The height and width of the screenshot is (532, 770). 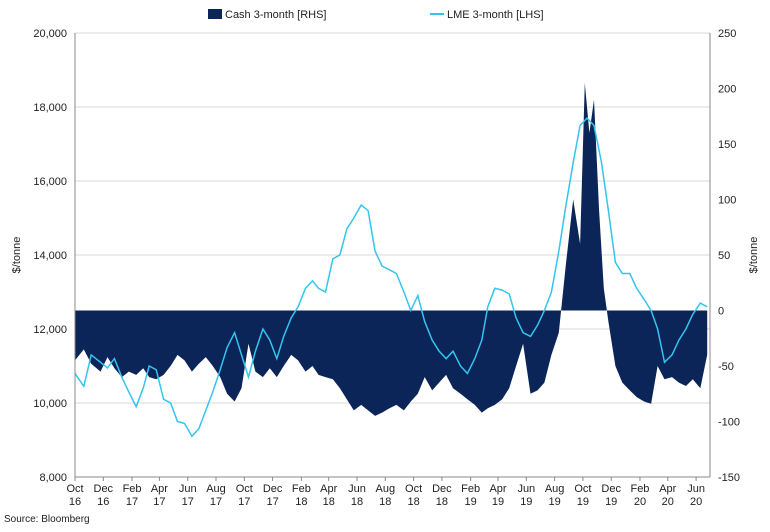 I want to click on legend: Cash 3-month [RHS] LME 3-month [LHS], so click(x=376, y=15).